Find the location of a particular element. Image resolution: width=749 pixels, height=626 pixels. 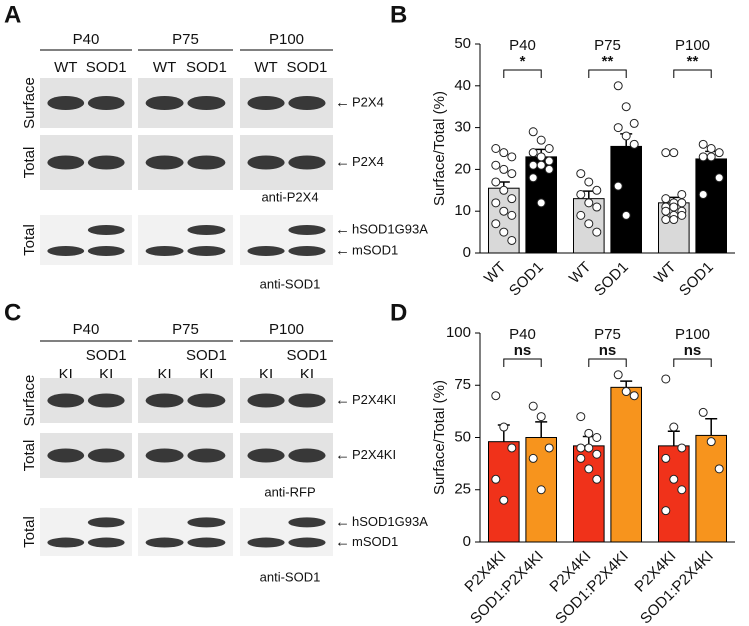

antibody-label: anti-RFP is located at coordinates (289, 491).